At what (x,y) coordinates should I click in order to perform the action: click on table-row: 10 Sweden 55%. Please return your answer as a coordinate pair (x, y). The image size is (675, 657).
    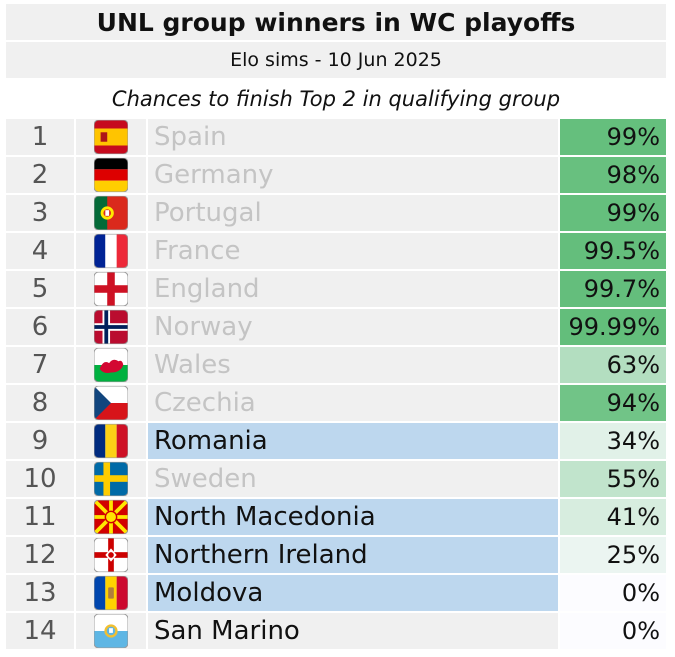
    Looking at the image, I should click on (336, 479).